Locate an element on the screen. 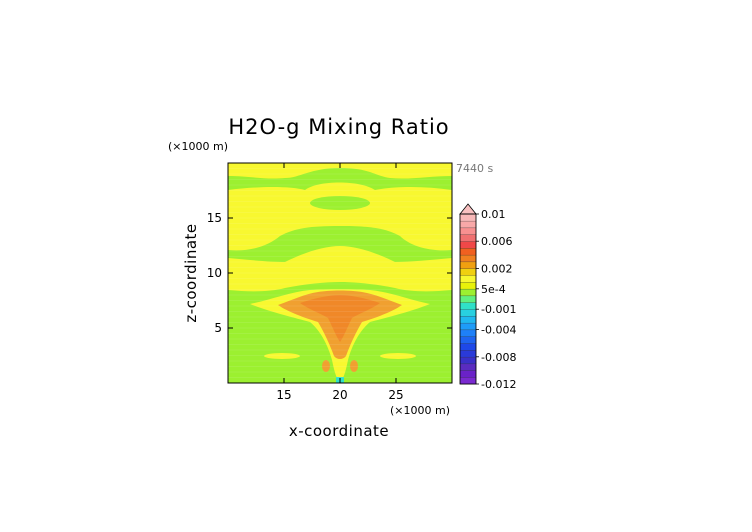 This screenshot has width=752, height=532. colorbar-label: -0.004 is located at coordinates (498, 330).